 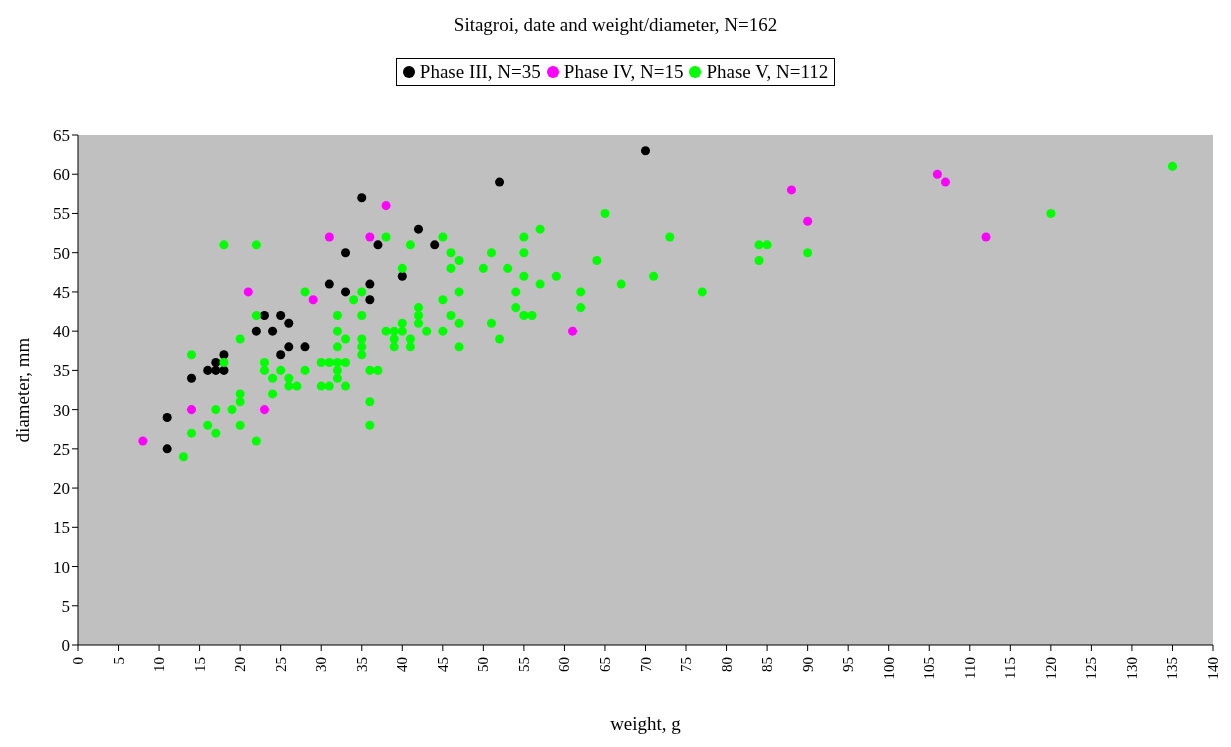 What do you see at coordinates (1091, 668) in the screenshot?
I see `x-tick-label: 125` at bounding box center [1091, 668].